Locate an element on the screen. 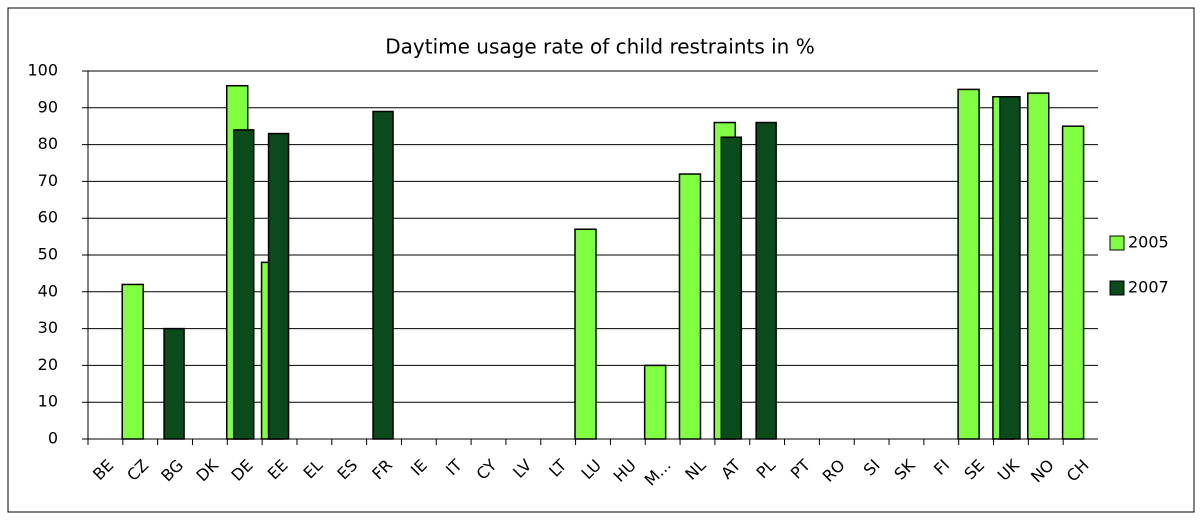 The width and height of the screenshot is (1203, 524). legend-label: 2005 is located at coordinates (1148, 242).